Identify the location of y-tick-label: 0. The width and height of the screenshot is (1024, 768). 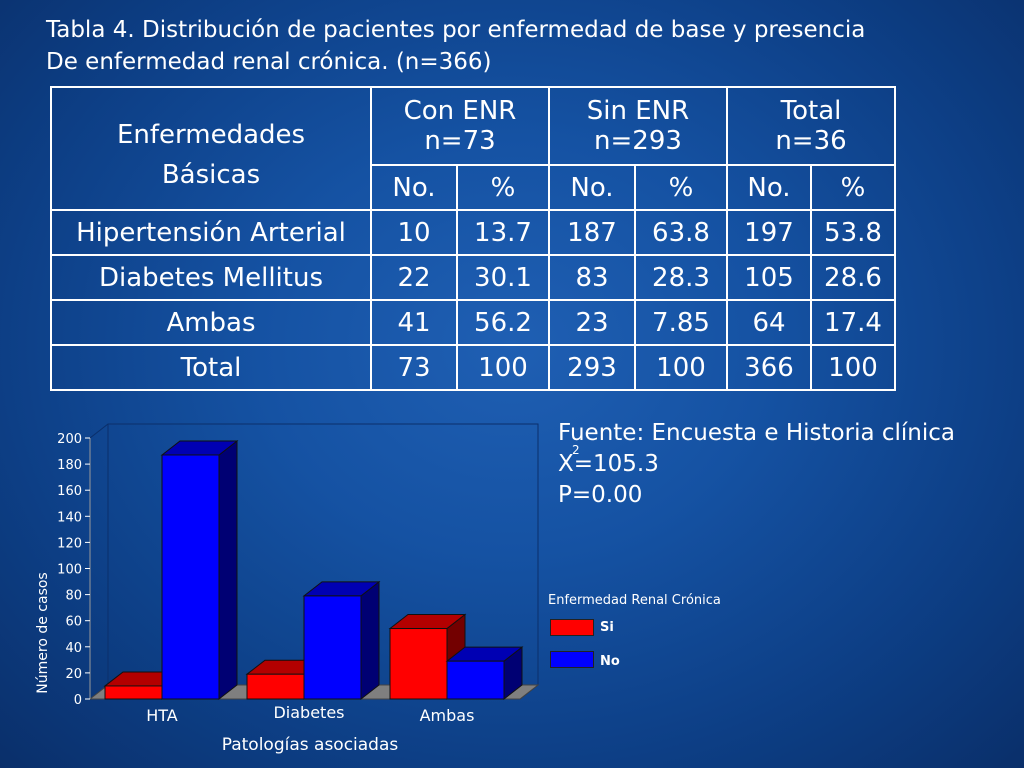
(78, 700).